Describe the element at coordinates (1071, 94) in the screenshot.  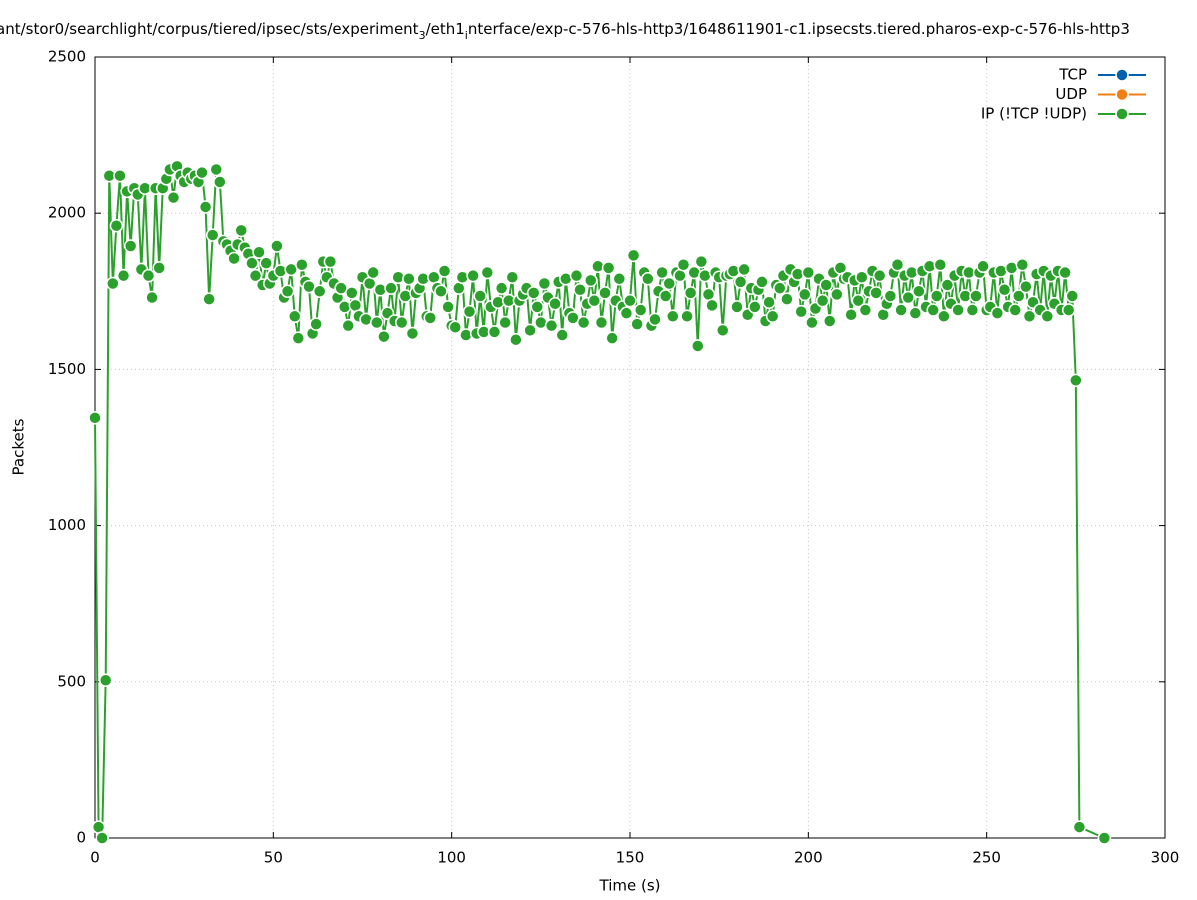
I see `legend-label: UDP` at that location.